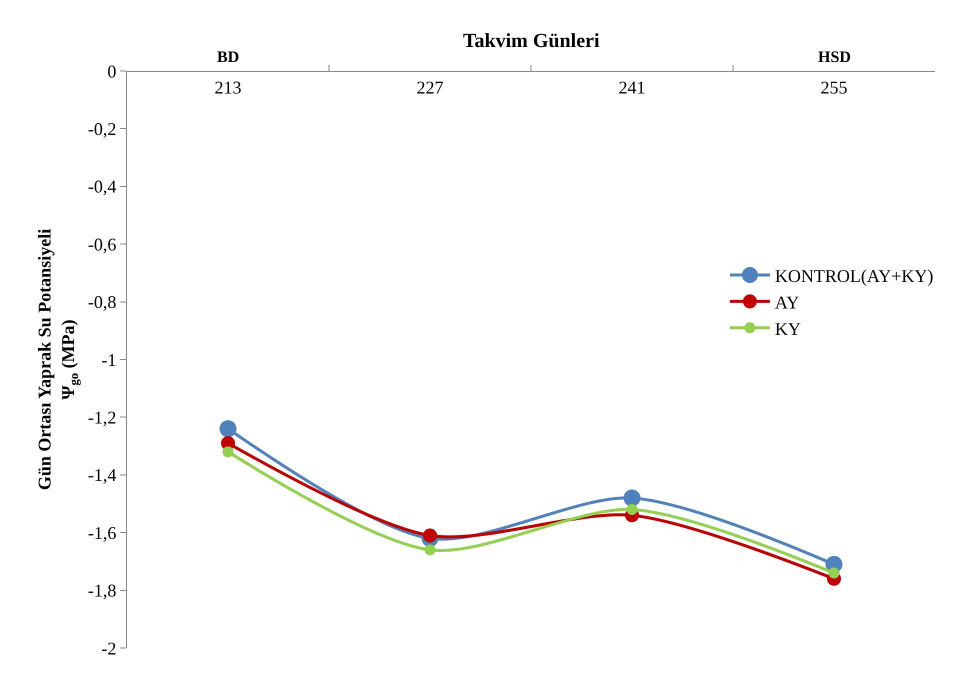 The height and width of the screenshot is (675, 963). I want to click on legend-label: KONTROL(AY+KY), so click(854, 276).